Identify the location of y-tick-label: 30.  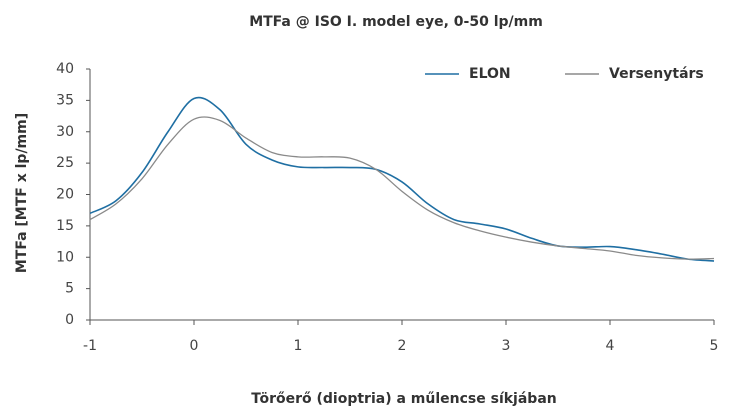
(65, 132).